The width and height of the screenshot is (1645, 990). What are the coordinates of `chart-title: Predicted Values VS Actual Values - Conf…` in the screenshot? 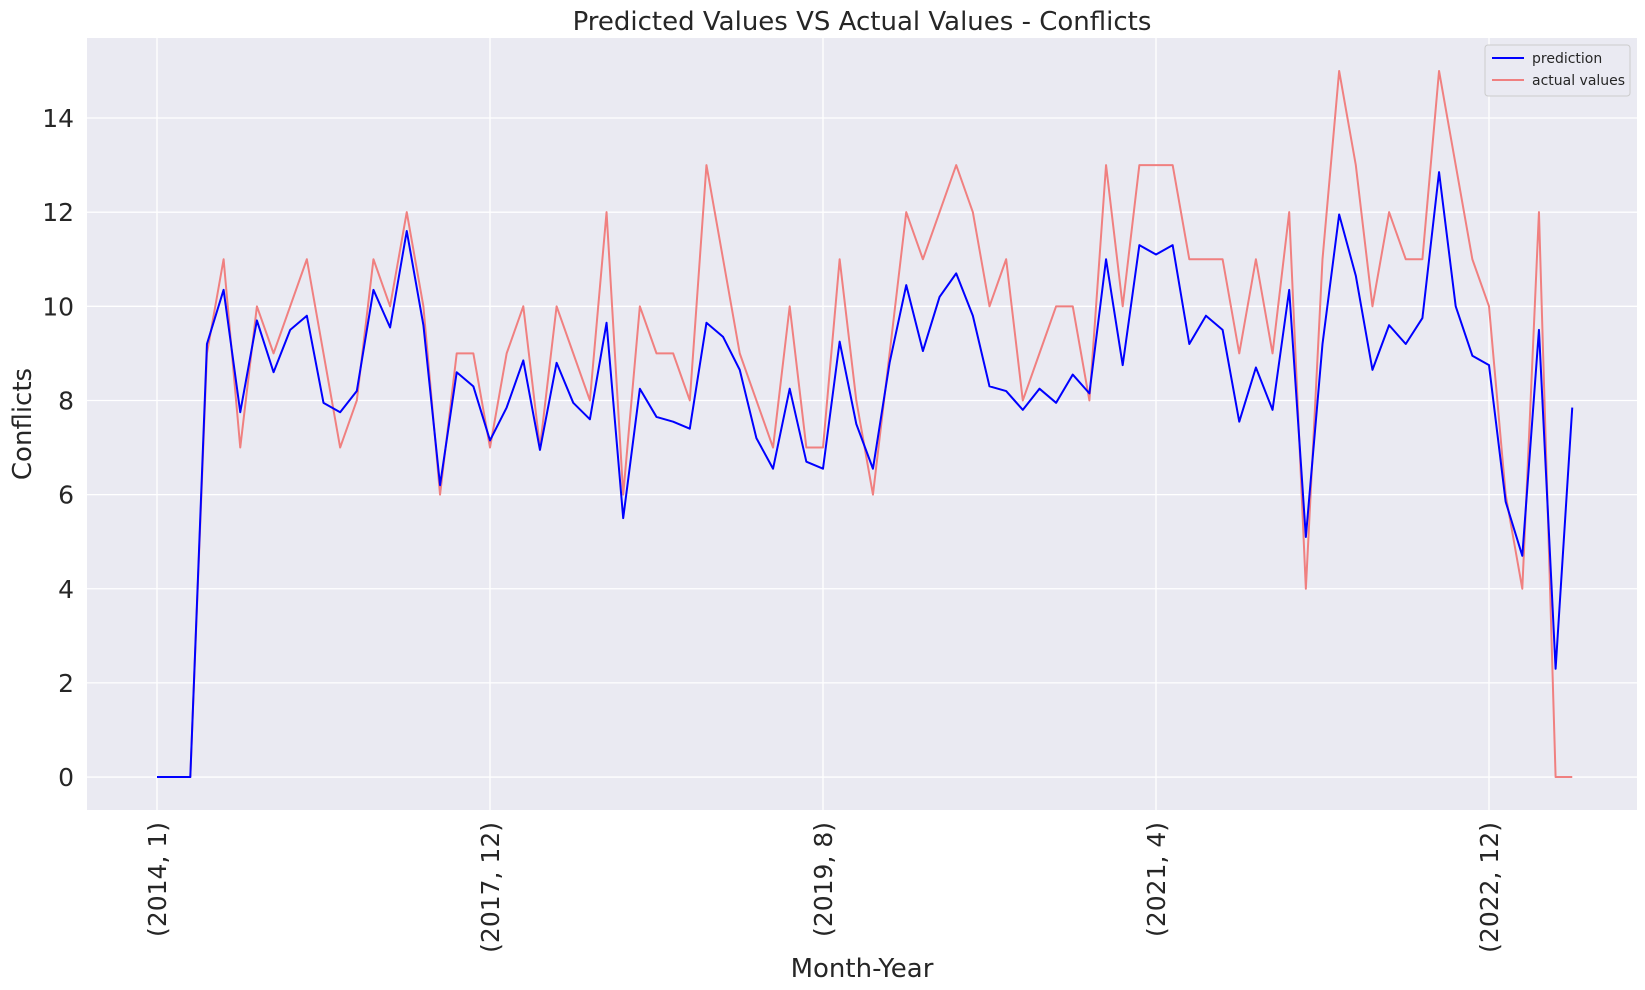 It's located at (862, 22).